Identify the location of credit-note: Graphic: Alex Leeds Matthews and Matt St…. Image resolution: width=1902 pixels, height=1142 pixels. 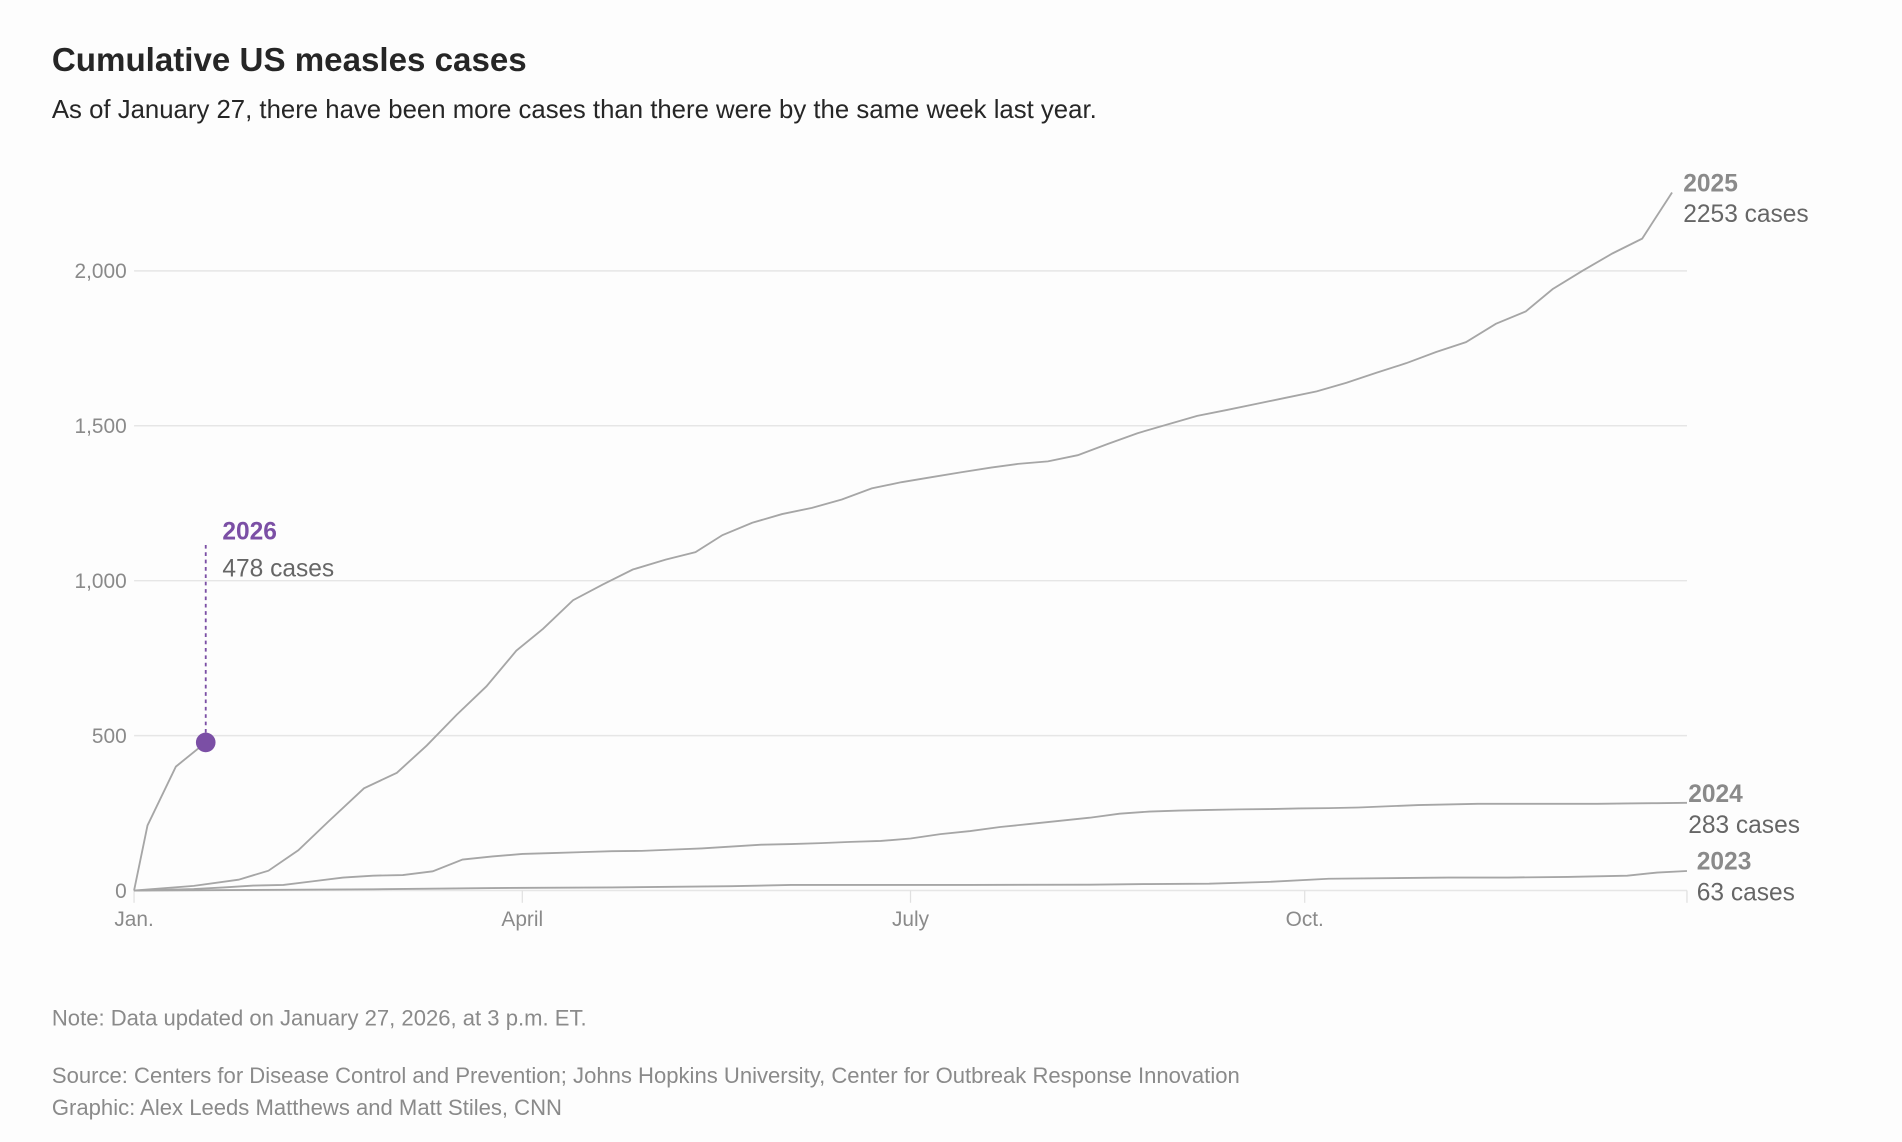
(307, 1107).